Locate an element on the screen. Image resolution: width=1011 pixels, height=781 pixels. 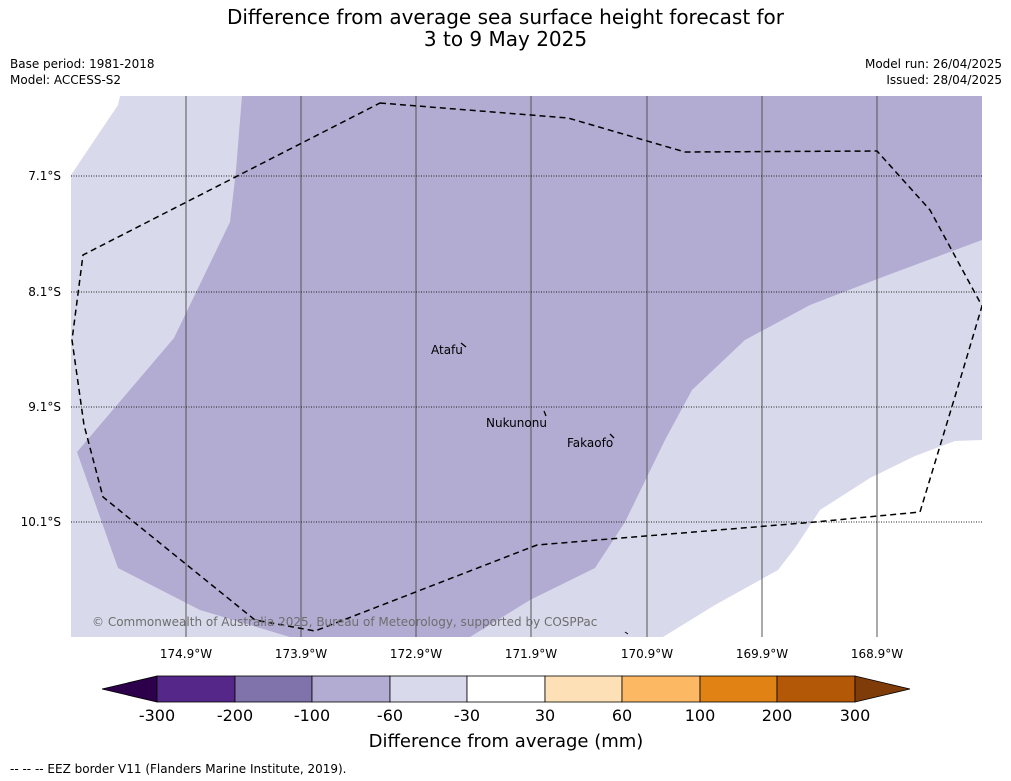
lon-label: 169.9°W is located at coordinates (762, 654).